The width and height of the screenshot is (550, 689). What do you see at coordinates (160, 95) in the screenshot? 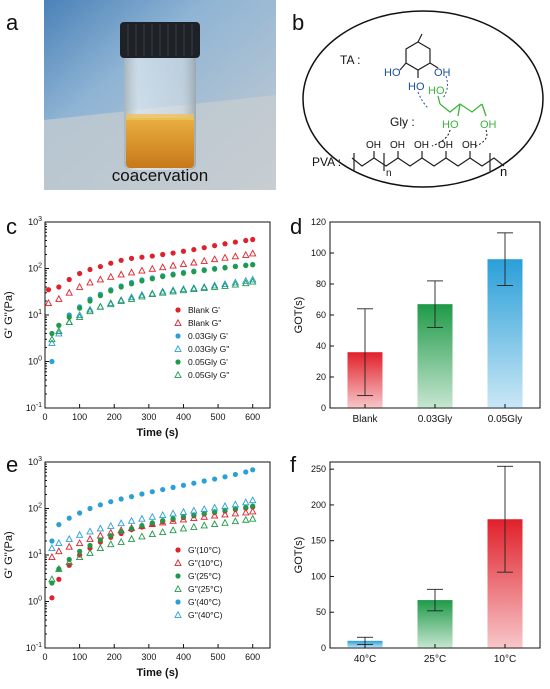
I see `coacervation-photo: coacervation` at bounding box center [160, 95].